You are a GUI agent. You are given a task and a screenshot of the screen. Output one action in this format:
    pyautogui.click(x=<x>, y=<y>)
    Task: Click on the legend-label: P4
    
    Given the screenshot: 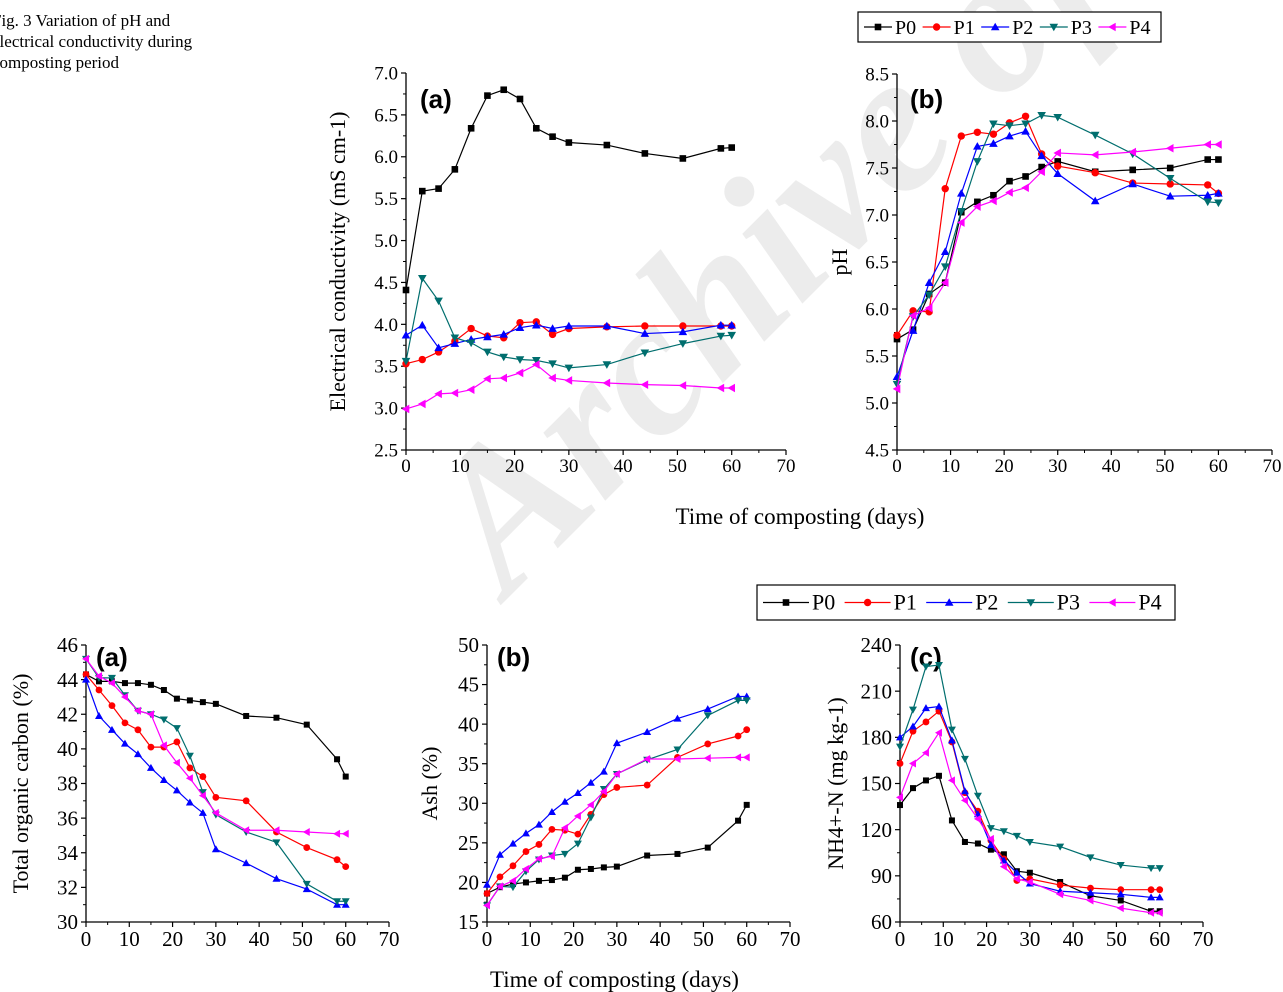 What is the action you would take?
    pyautogui.click(x=1149, y=602)
    